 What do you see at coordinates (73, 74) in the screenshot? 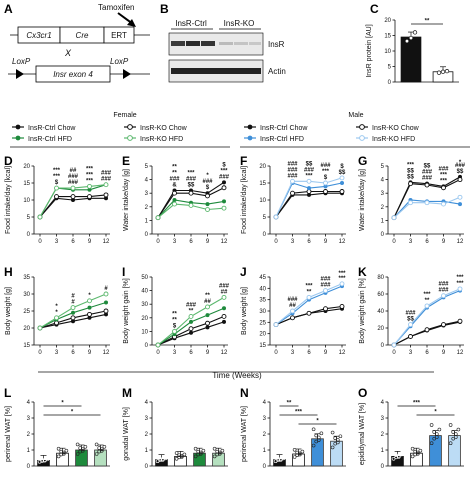
I see `exon-label: Insr exon 4` at bounding box center [73, 74].